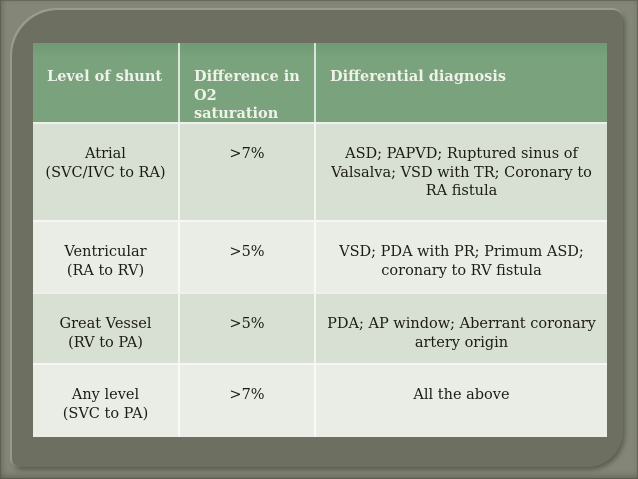 The height and width of the screenshot is (479, 638). What do you see at coordinates (105, 327) in the screenshot?
I see `cell-level-great-vessel: Great Vessel (RV to PA)` at bounding box center [105, 327].